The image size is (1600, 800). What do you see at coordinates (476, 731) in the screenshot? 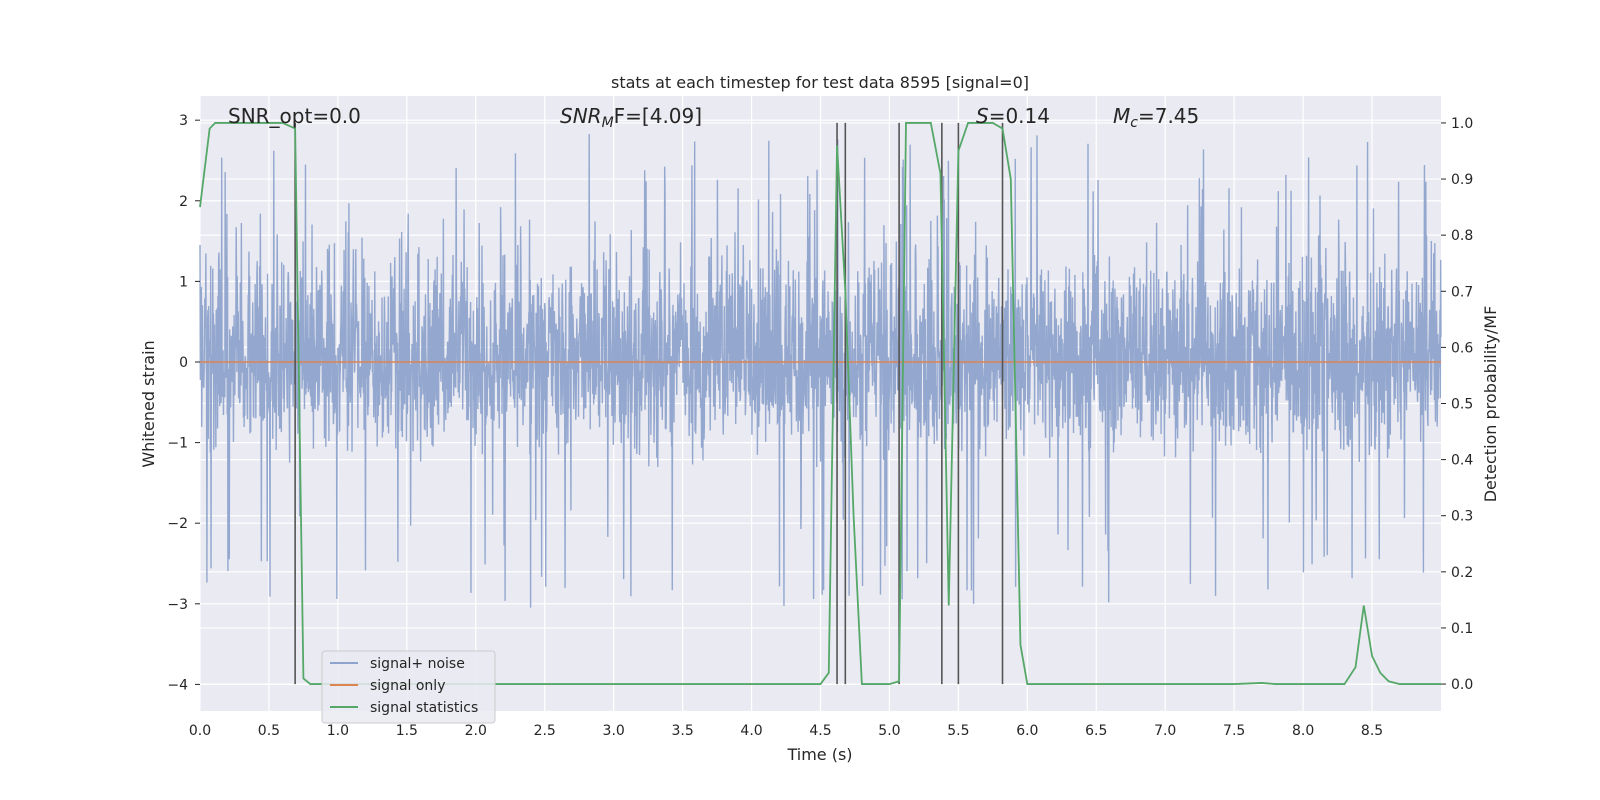
I see `x-tick-label: 2.0` at bounding box center [476, 731].